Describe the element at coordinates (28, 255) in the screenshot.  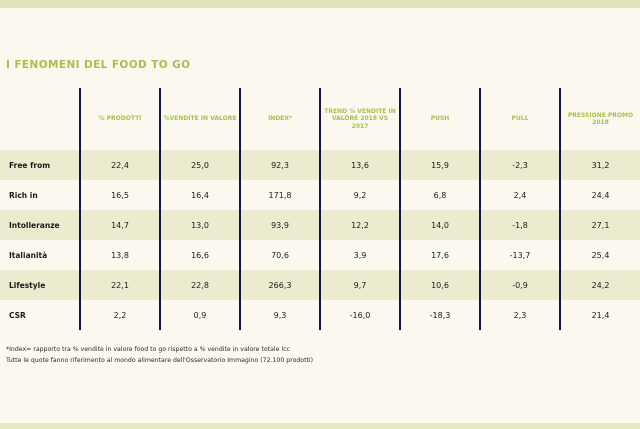
I see `row-label: Italianità` at that location.